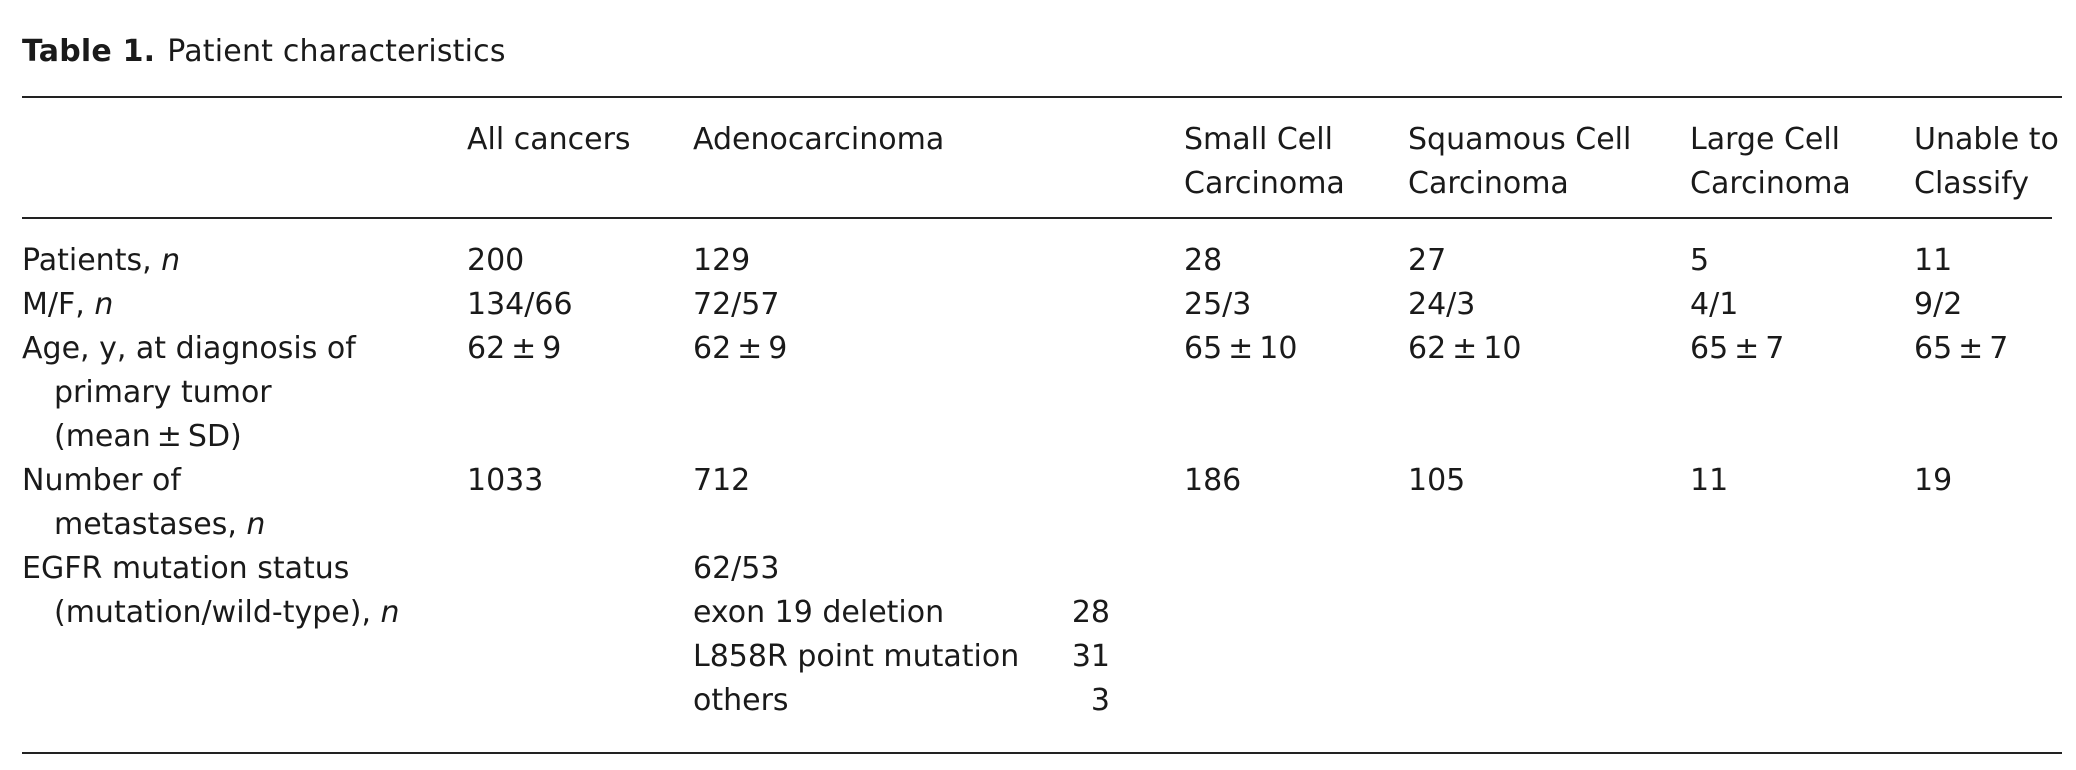  I want to click on cell-metastases-adeno: 712, so click(722, 480).